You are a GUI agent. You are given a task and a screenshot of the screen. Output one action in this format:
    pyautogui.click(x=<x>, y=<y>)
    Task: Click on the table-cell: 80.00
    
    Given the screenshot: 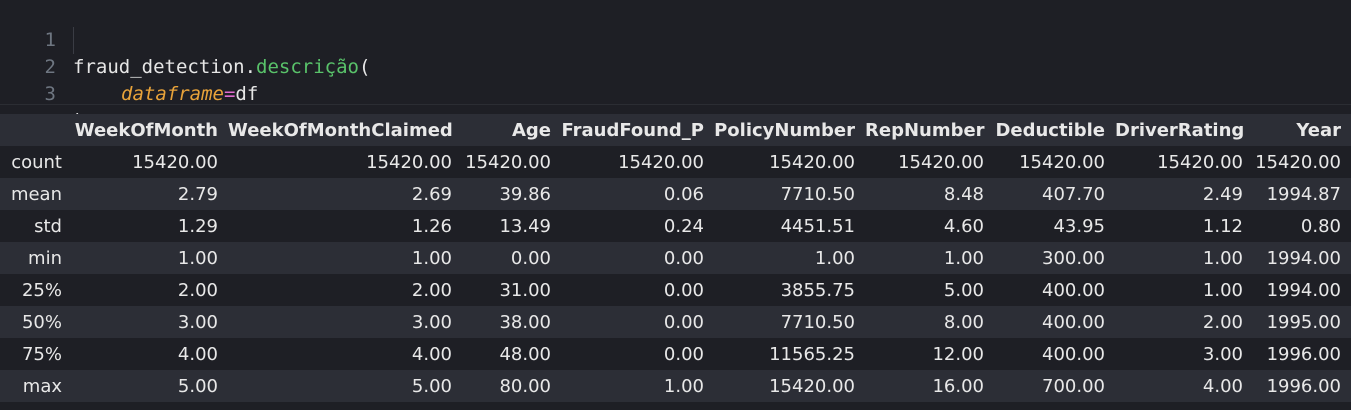 What is the action you would take?
    pyautogui.click(x=511, y=386)
    